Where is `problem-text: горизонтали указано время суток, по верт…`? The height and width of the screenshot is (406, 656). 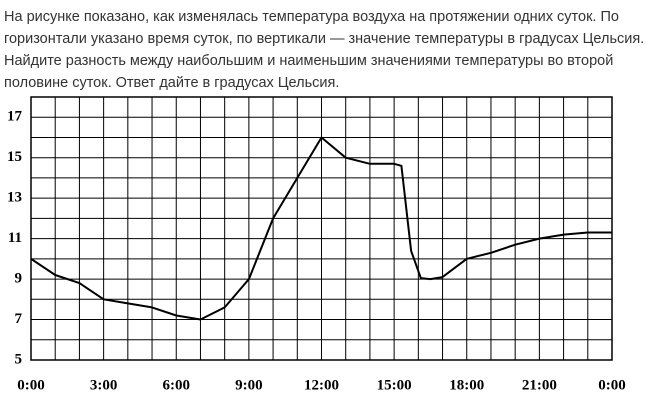 problem-text: горизонтали указано время суток, по верт… is located at coordinates (324, 39).